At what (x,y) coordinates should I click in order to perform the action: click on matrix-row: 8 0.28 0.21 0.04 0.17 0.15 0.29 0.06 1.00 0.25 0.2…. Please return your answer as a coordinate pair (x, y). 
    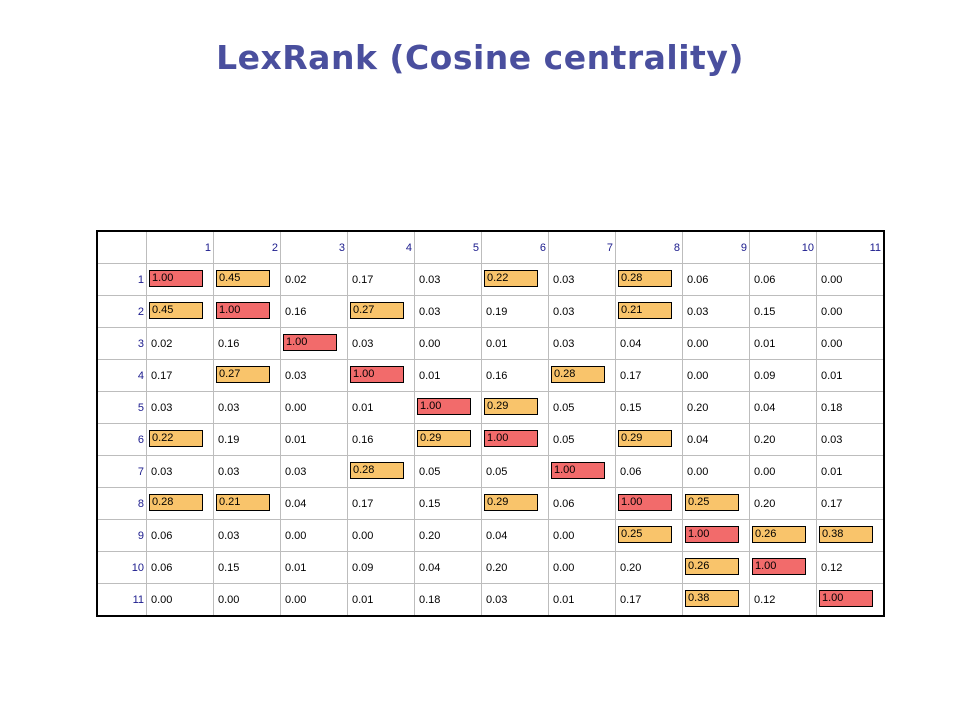
    Looking at the image, I should click on (490, 503).